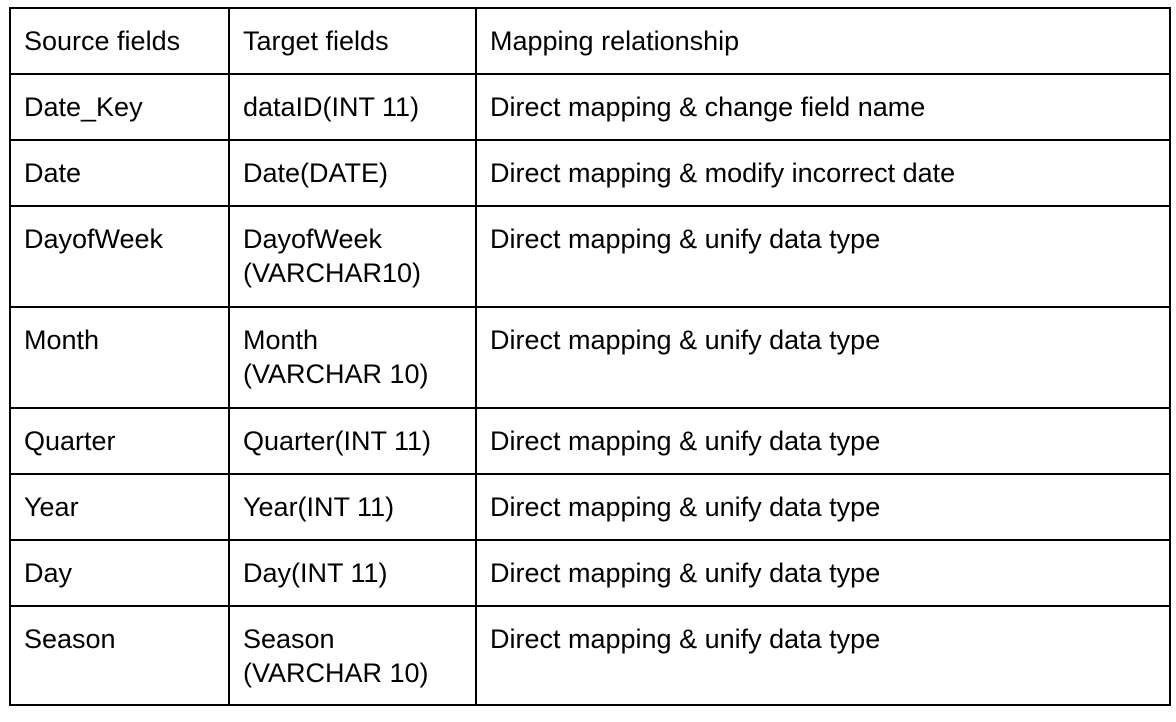 This screenshot has height=722, width=1176. What do you see at coordinates (352, 357) in the screenshot?
I see `target-field-cell: Month (VARCHAR 10)` at bounding box center [352, 357].